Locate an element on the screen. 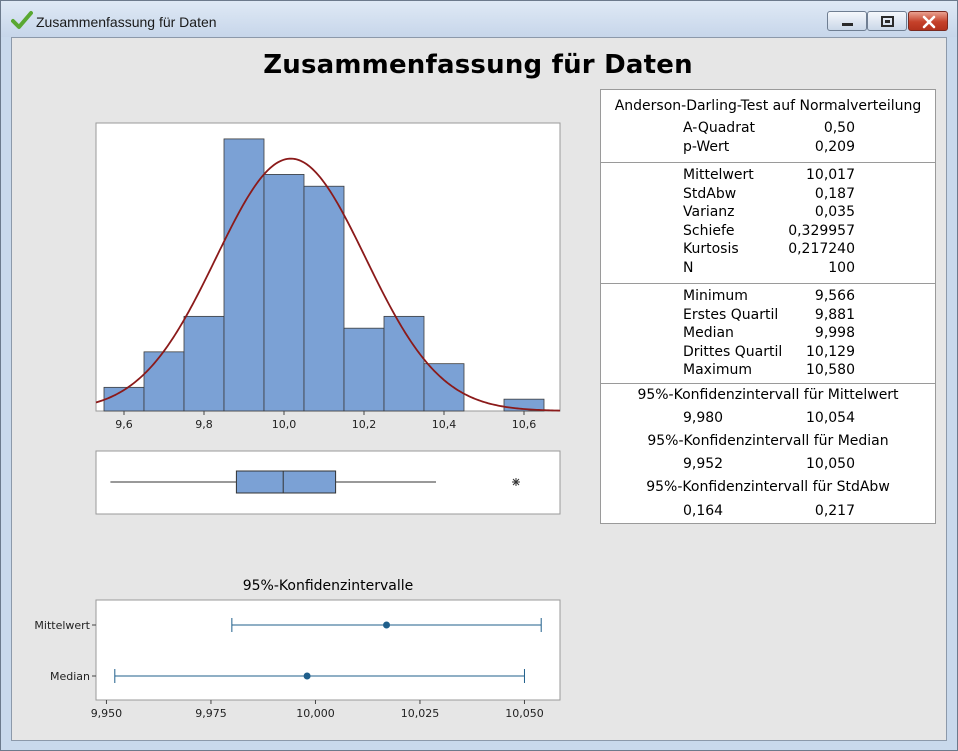  outlier-stroke is located at coordinates (516, 482).